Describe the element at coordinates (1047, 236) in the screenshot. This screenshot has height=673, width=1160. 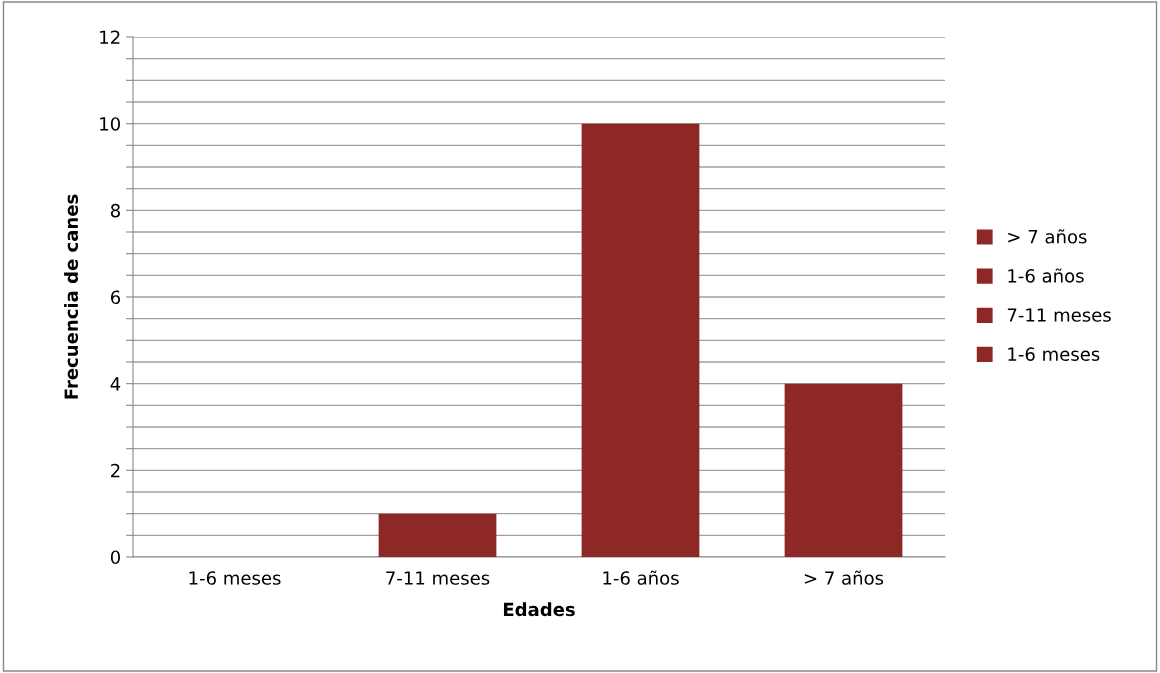
I see `legend-label: > 7 años` at that location.